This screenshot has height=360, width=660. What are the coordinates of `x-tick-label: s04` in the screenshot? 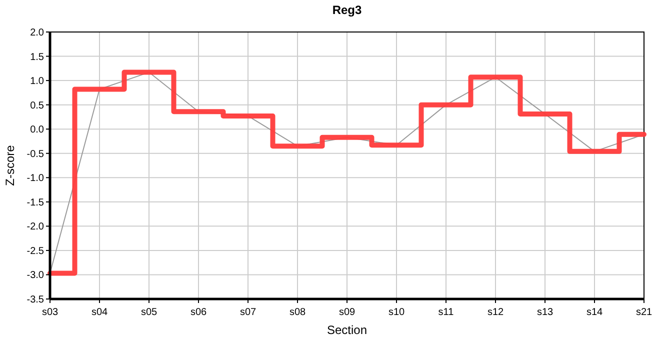 It's located at (99, 312).